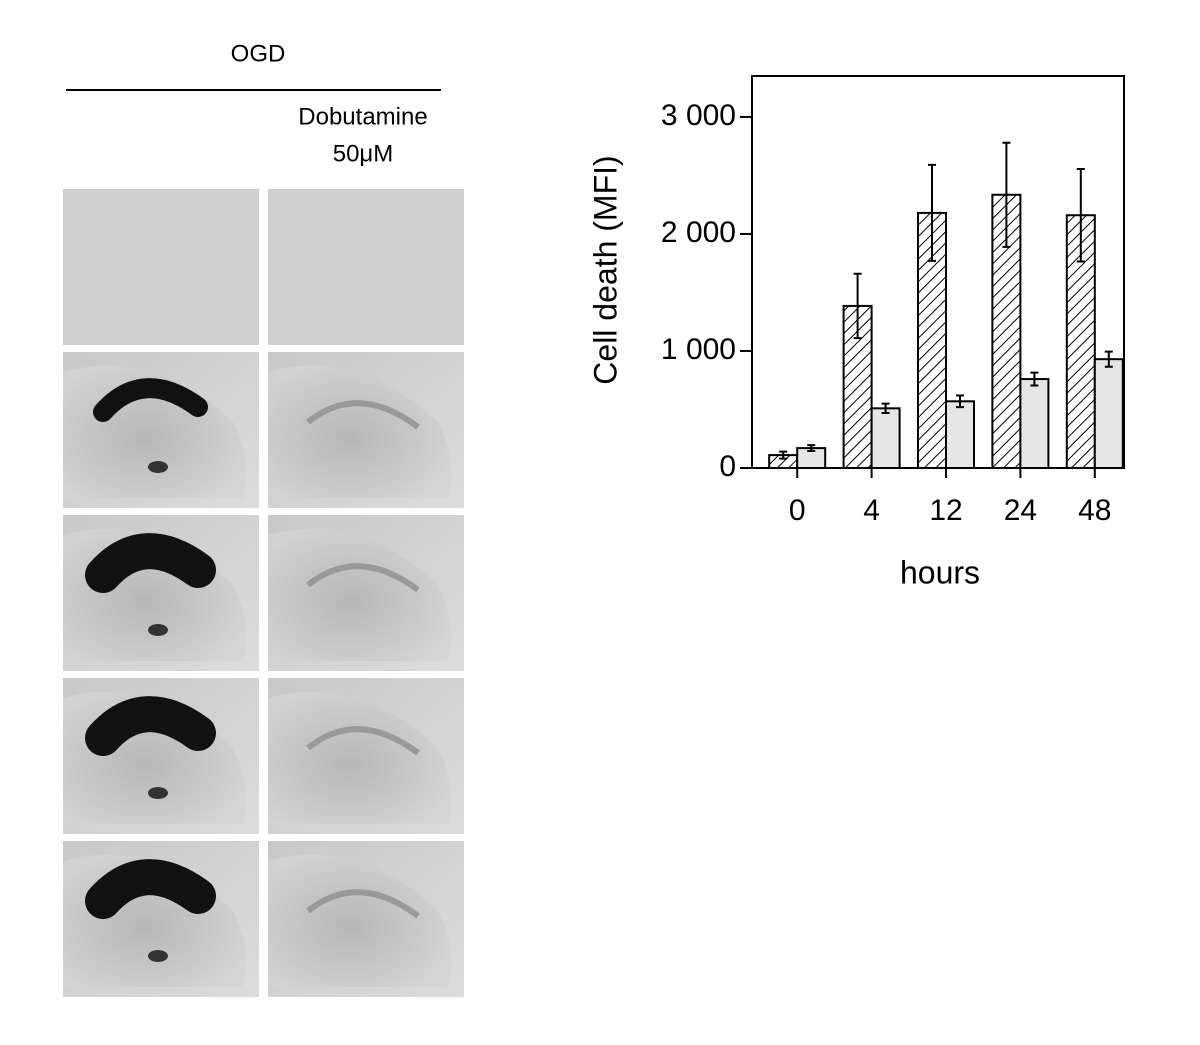  Describe the element at coordinates (363, 153) in the screenshot. I see `column-label: 50μM` at that location.